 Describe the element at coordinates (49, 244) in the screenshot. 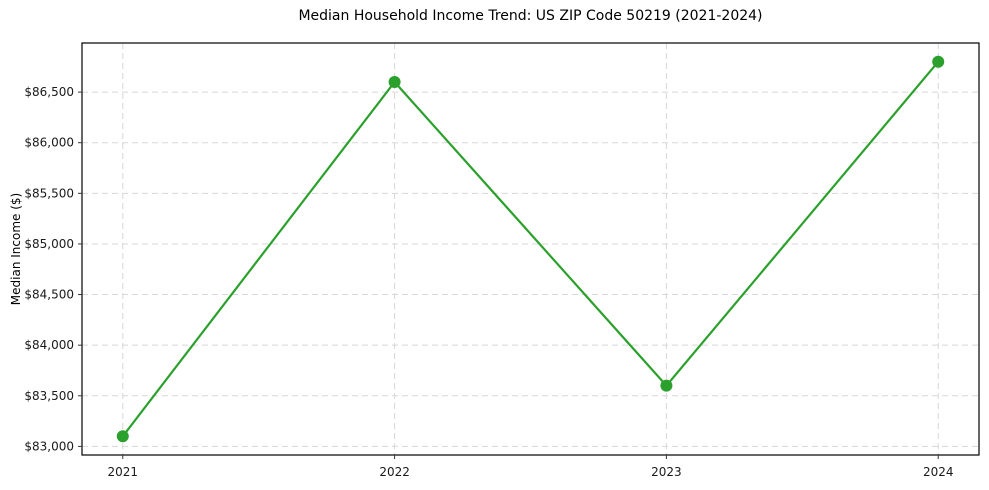

I see `y-tick-label: $85,000` at that location.